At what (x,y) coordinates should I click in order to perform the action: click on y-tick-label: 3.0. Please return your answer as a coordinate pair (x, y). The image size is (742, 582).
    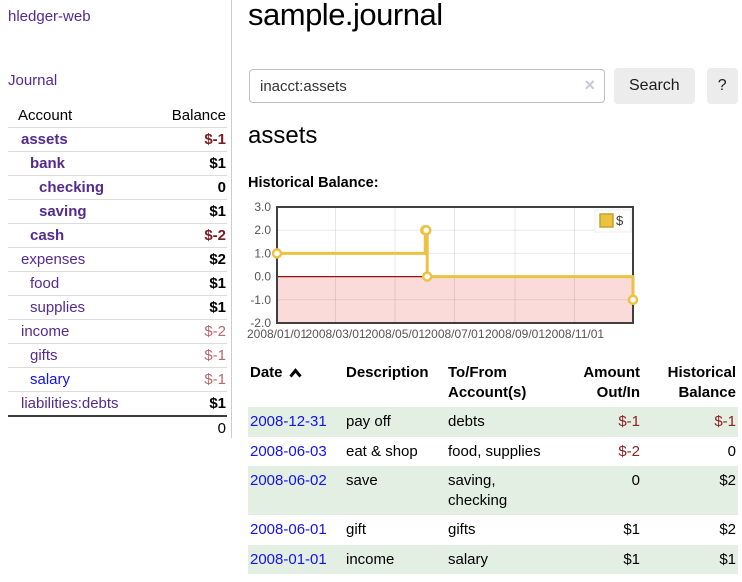
    Looking at the image, I should click on (262, 207).